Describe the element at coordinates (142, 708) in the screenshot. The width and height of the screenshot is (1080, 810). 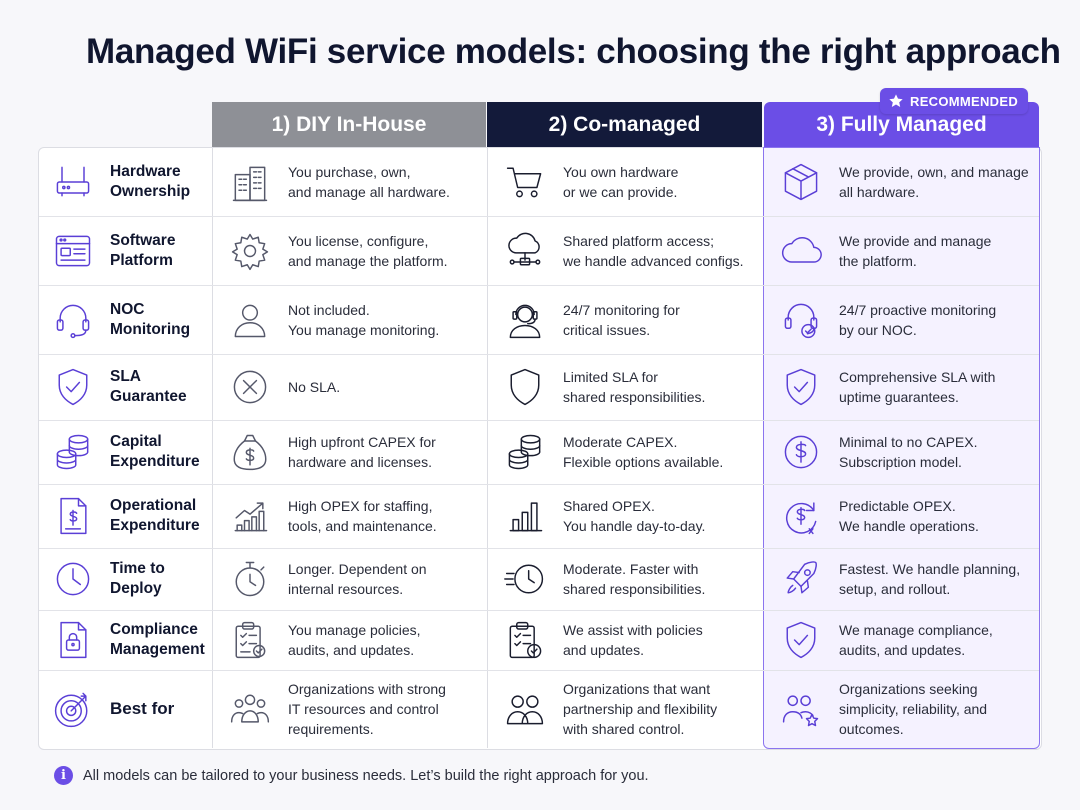
I see `row-label: Best for` at that location.